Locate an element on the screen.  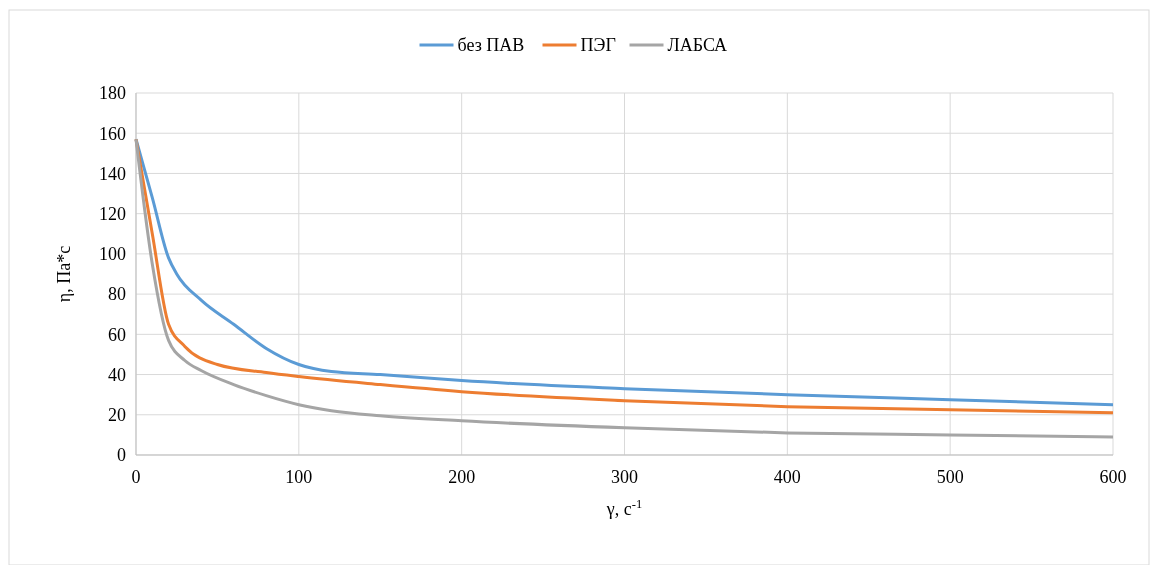
y-axis-title: η, Па*с is located at coordinates (64, 274).